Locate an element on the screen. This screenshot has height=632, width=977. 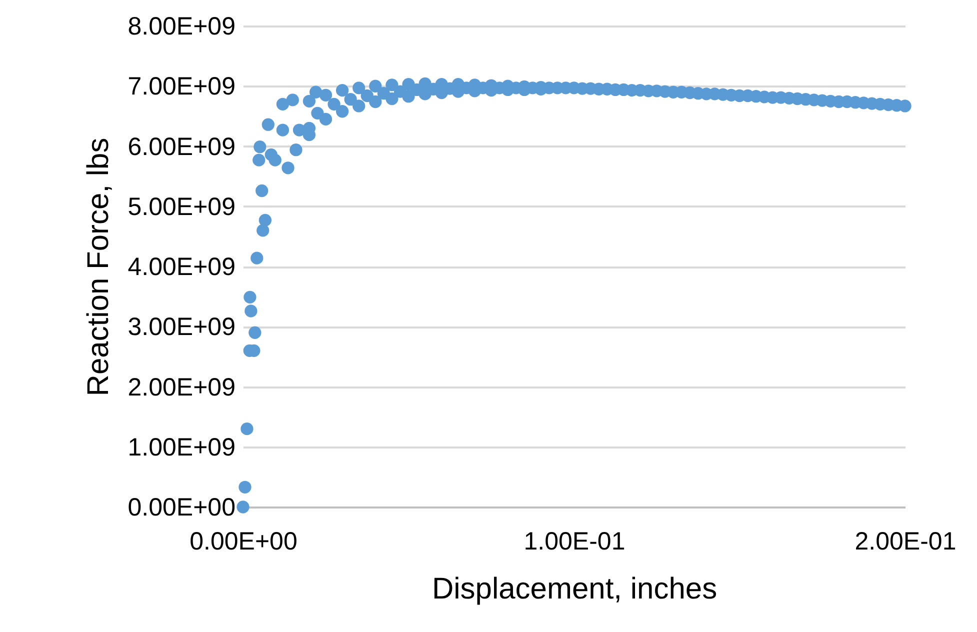
x-axis-title: Displacement, inches is located at coordinates (575, 589).